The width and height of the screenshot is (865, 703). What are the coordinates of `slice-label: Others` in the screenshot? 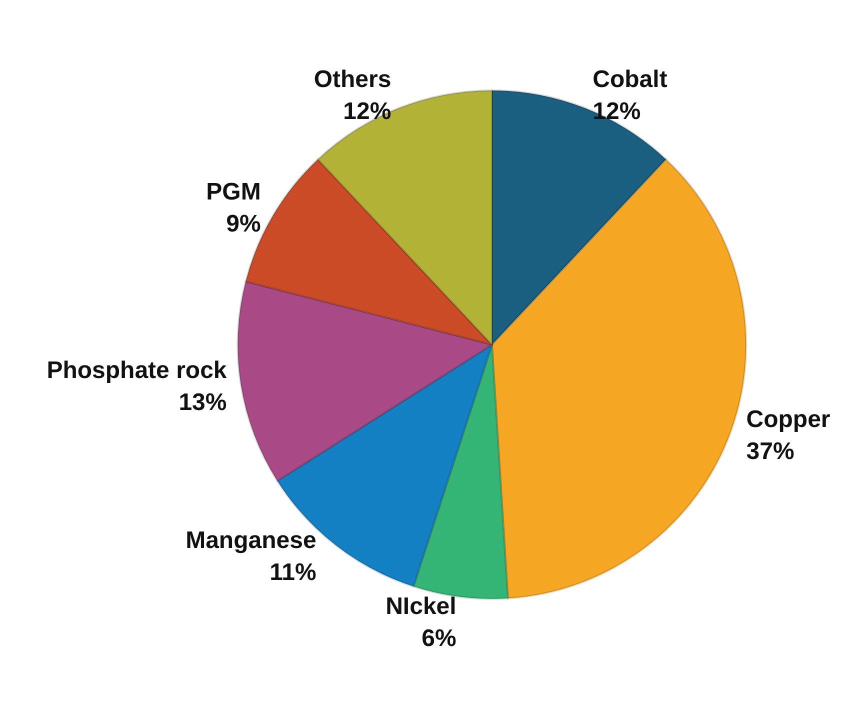 It's located at (353, 79).